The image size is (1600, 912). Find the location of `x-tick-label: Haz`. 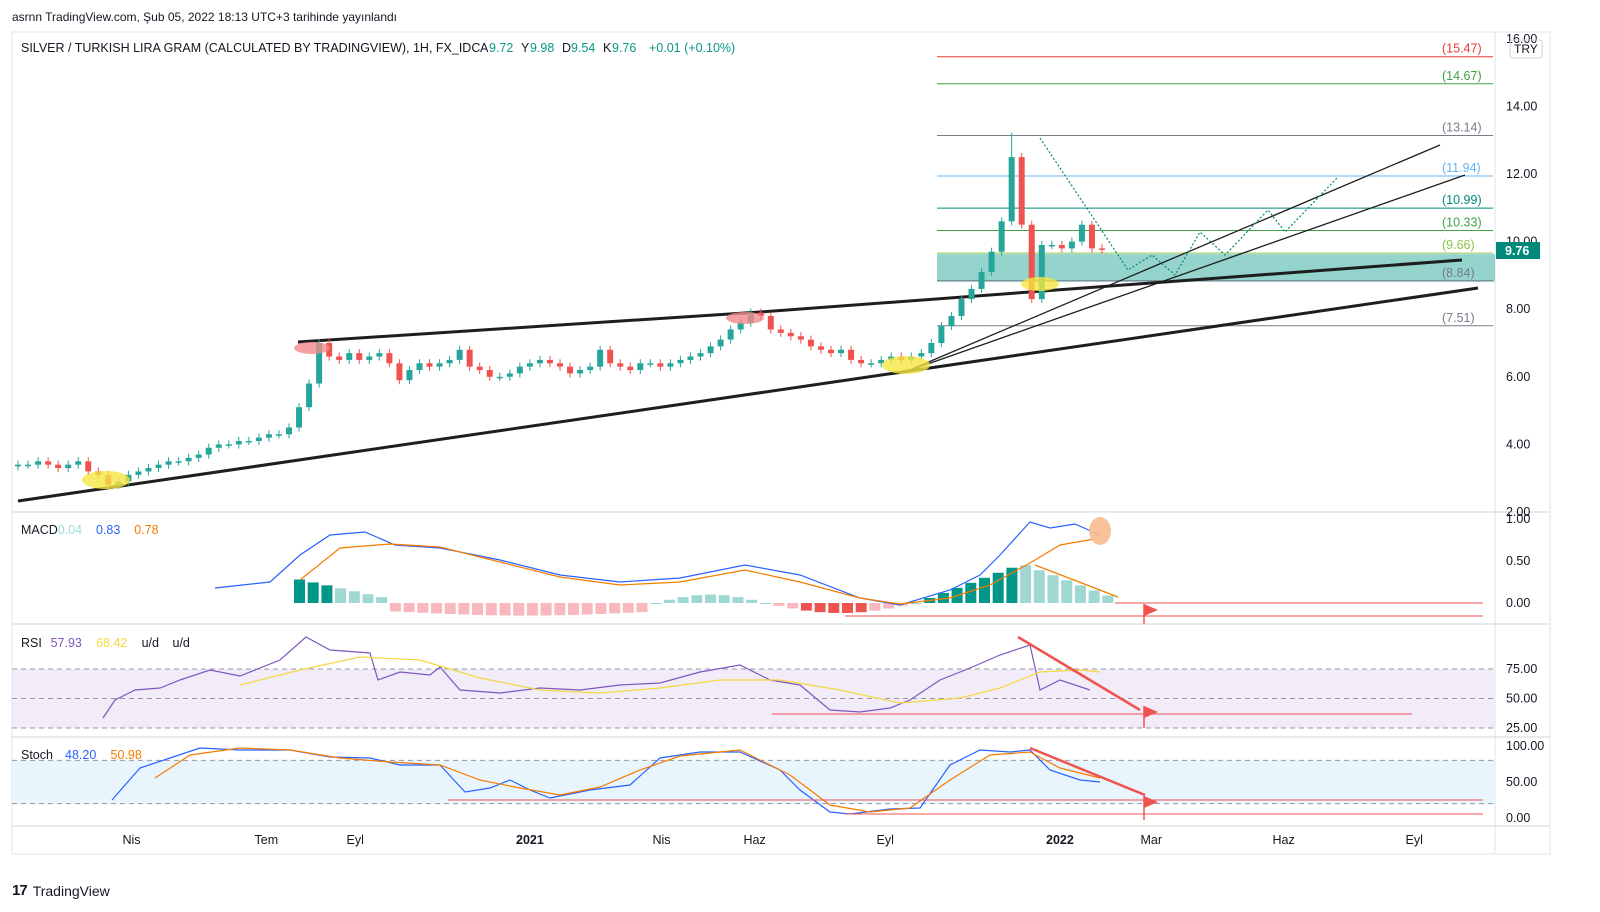

x-tick-label: Haz is located at coordinates (755, 840).